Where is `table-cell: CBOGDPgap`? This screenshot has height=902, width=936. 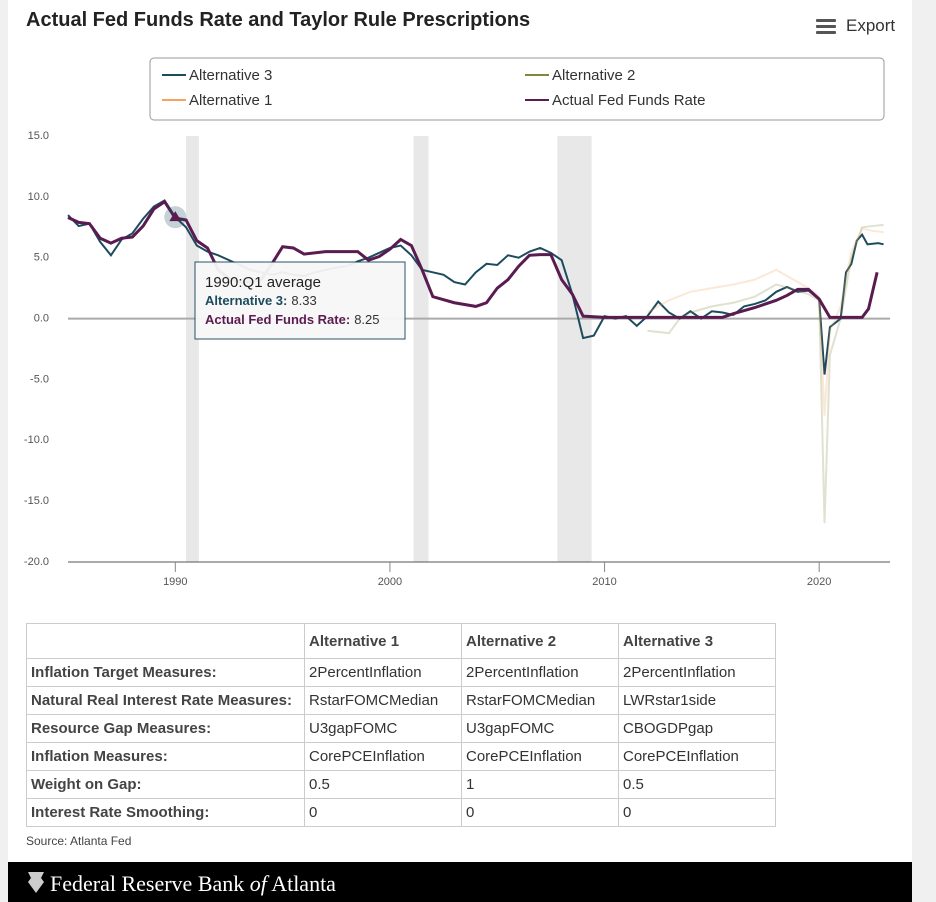 table-cell: CBOGDPgap is located at coordinates (697, 728).